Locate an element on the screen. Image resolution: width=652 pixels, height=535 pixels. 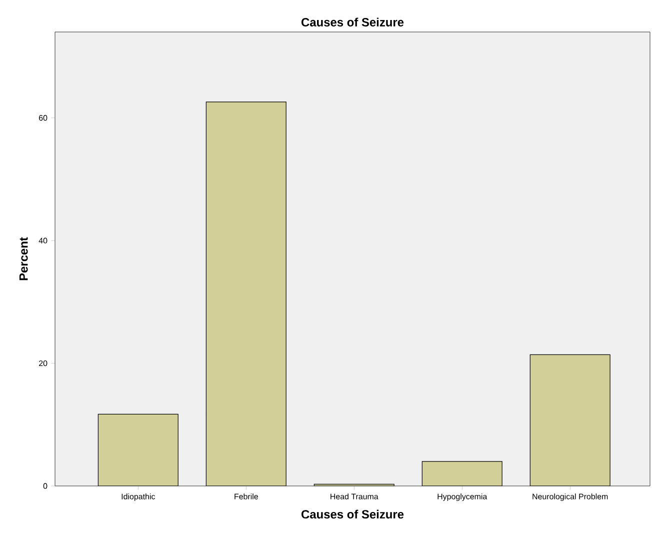
y-axis-title: Percent is located at coordinates (23, 258).